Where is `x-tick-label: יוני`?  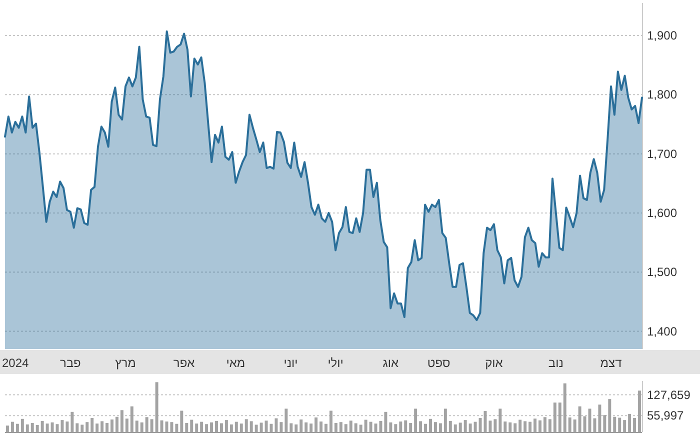 x-tick-label: יוני is located at coordinates (291, 363).